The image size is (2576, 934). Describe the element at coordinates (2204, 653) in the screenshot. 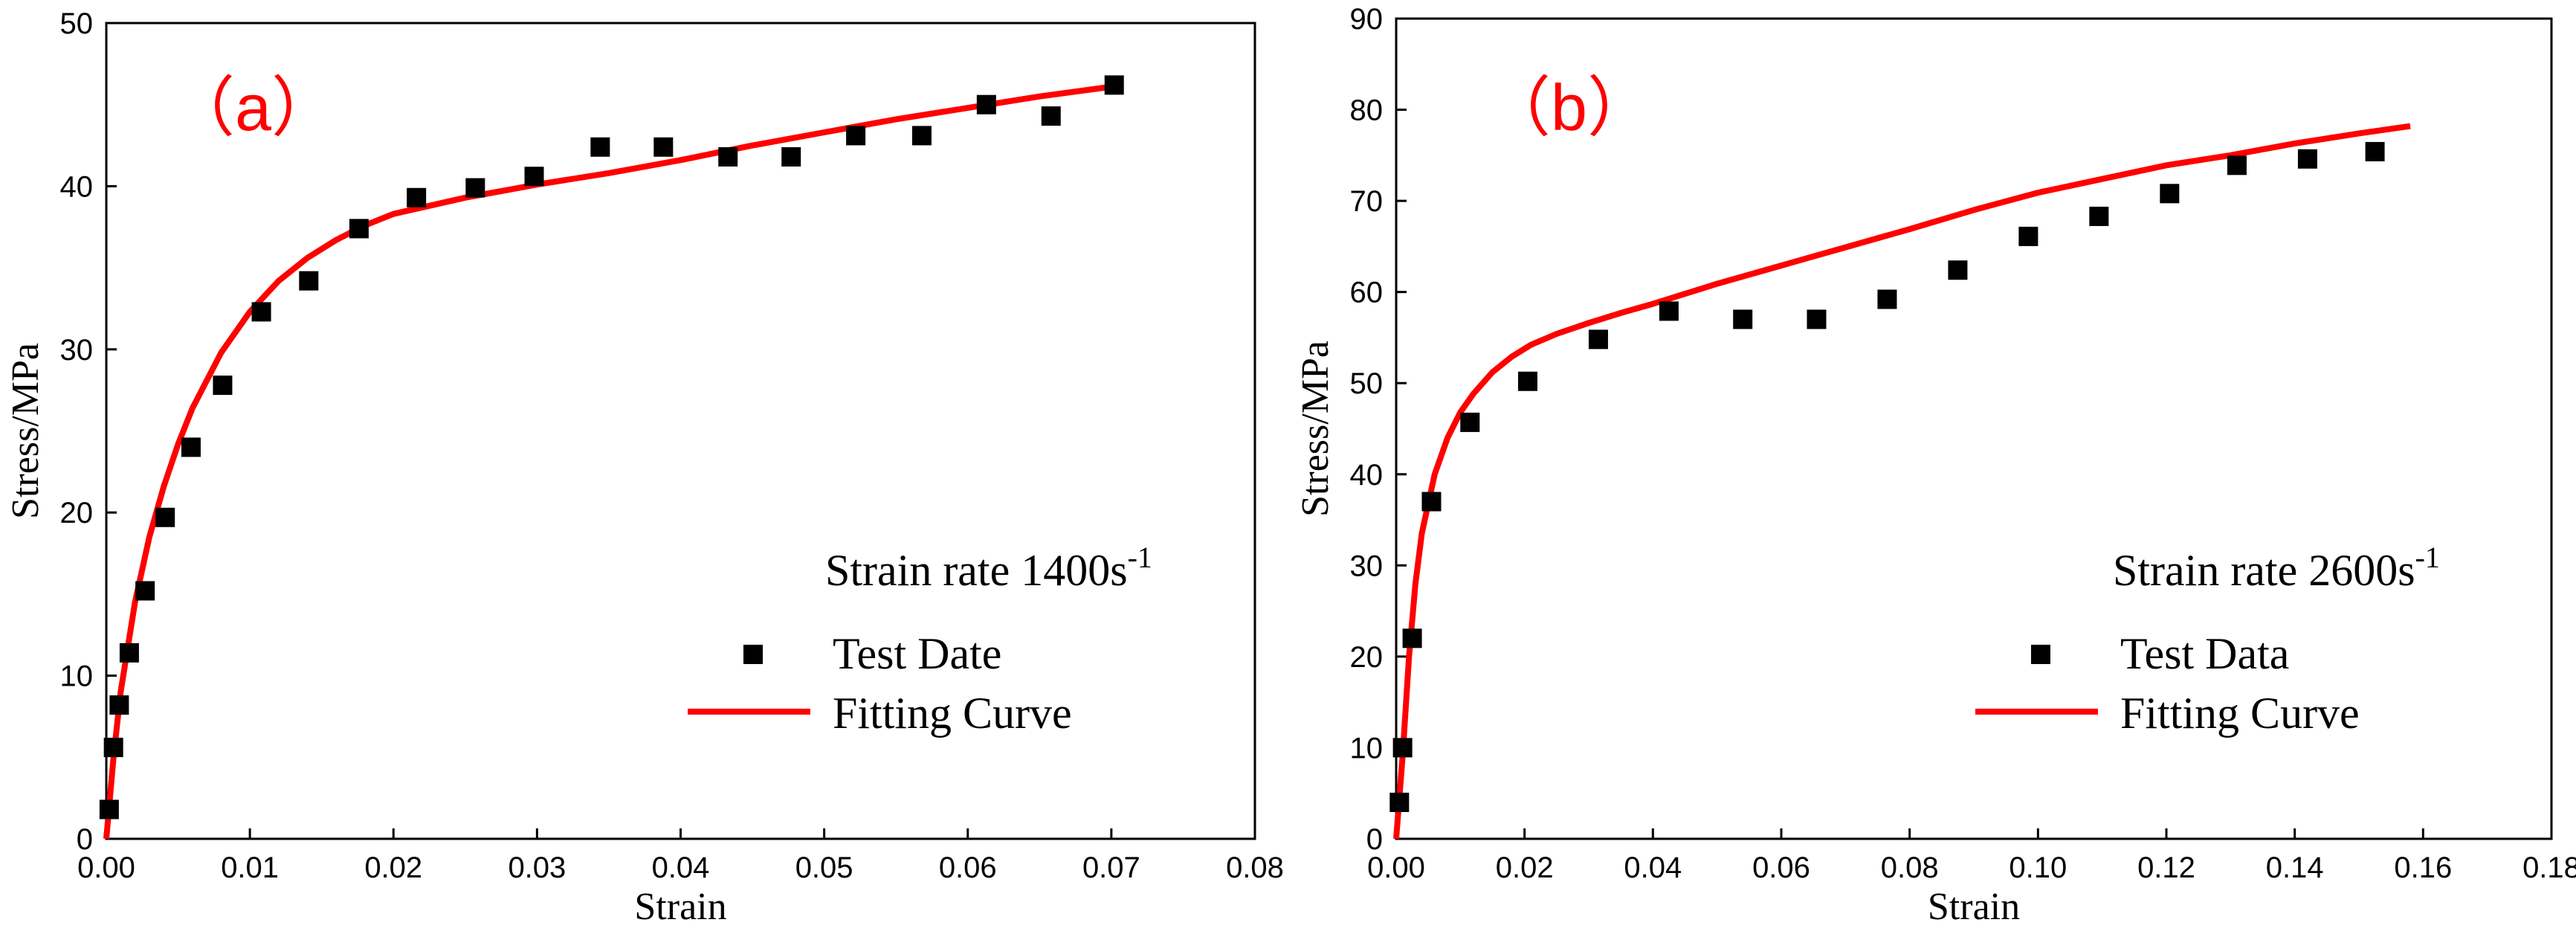

I see `legend-entry-label: Test Data` at that location.